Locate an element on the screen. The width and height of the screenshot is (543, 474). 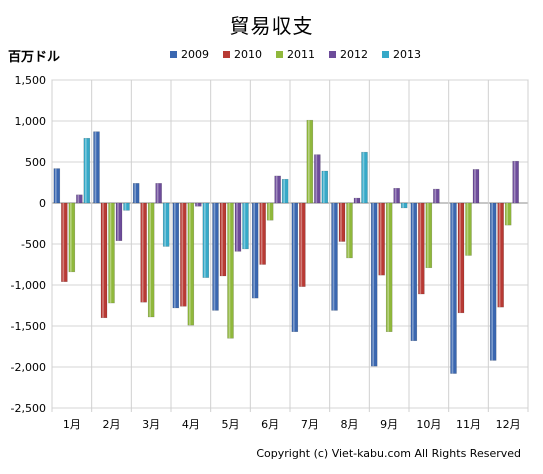
bar-2010-9月 is located at coordinates (381, 239).